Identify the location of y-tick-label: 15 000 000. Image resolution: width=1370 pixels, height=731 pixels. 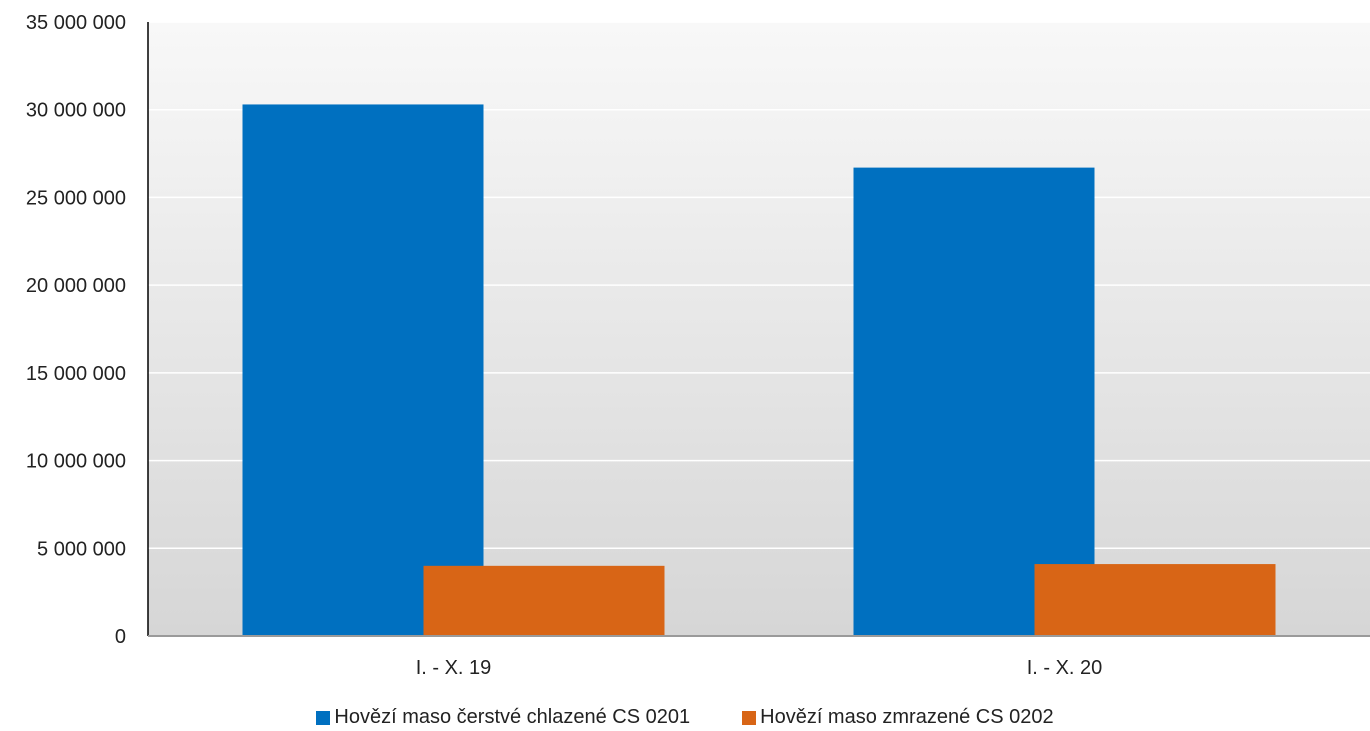
(76, 374).